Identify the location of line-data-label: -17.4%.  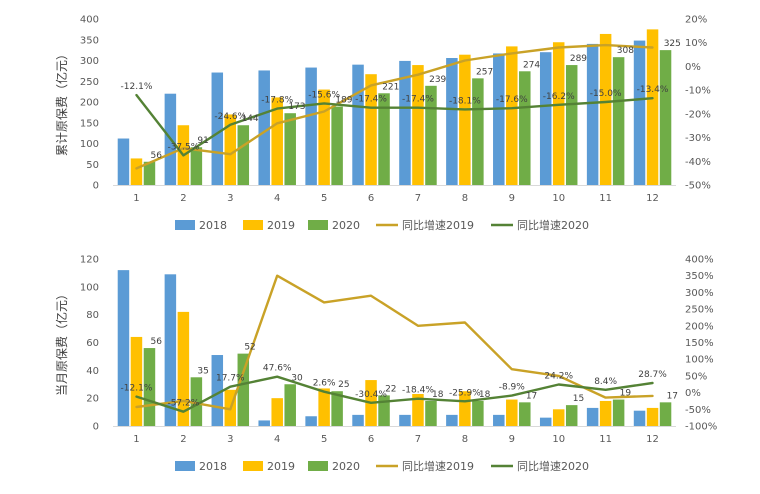
(418, 100).